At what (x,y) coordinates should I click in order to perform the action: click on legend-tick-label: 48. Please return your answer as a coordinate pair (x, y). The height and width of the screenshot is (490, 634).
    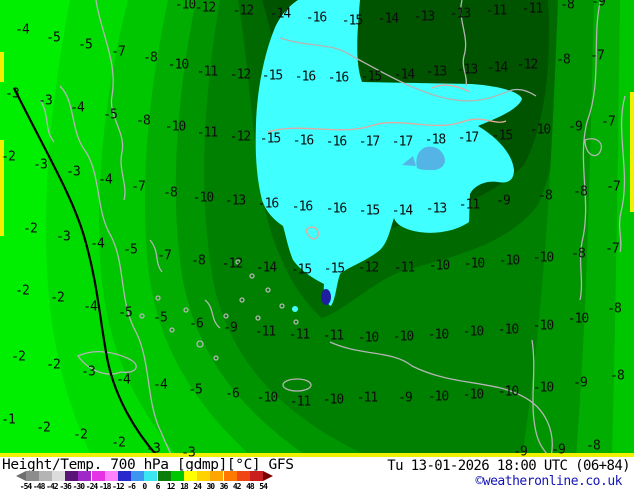
    Looking at the image, I should click on (250, 486).